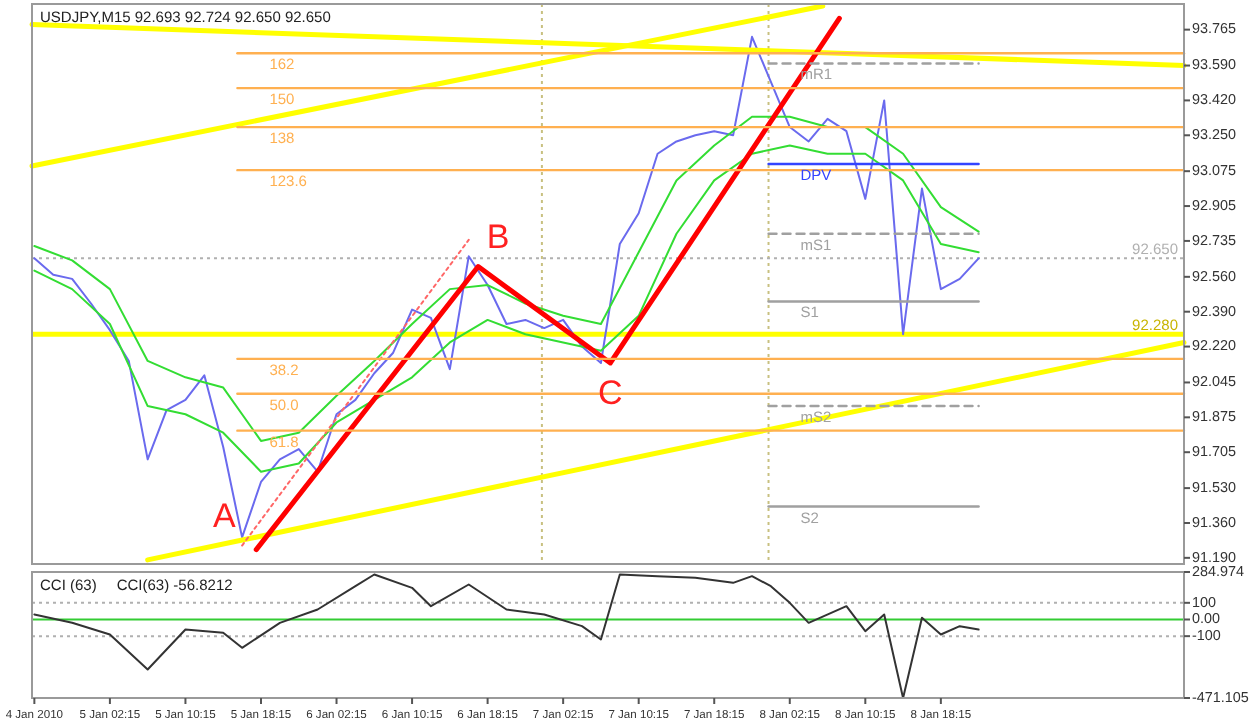 The image size is (1250, 726). Describe the element at coordinates (224, 515) in the screenshot. I see `annotation: A` at that location.